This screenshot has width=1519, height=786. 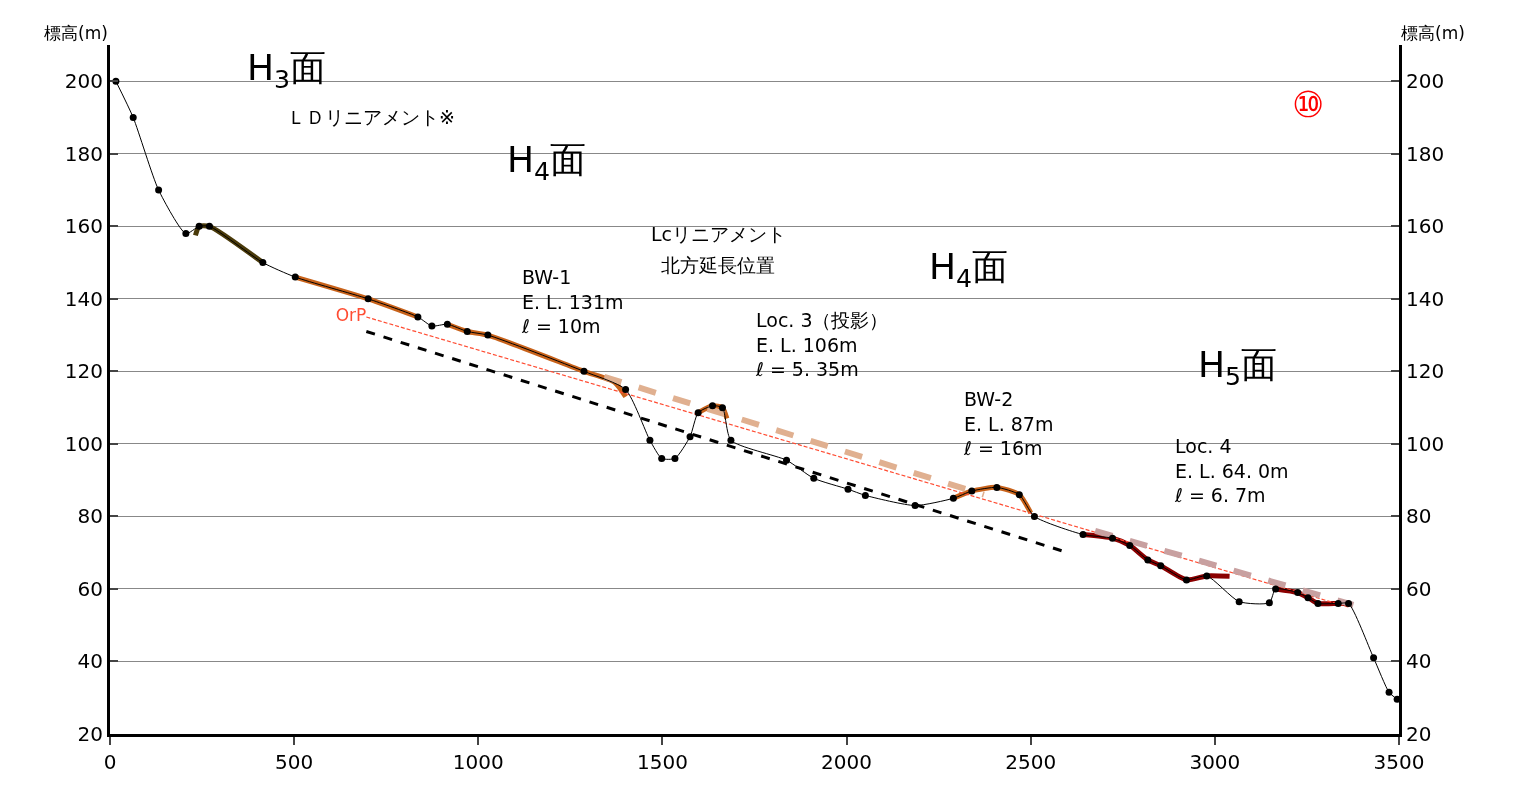 I want to click on y-tick-label: 40, so click(x=90, y=661).